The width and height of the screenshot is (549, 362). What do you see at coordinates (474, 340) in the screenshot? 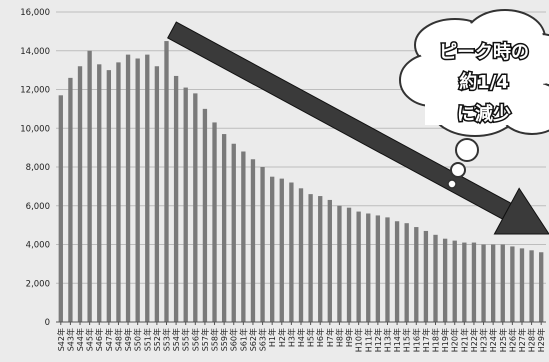
I see `x-tick-label: H22年` at bounding box center [474, 340].